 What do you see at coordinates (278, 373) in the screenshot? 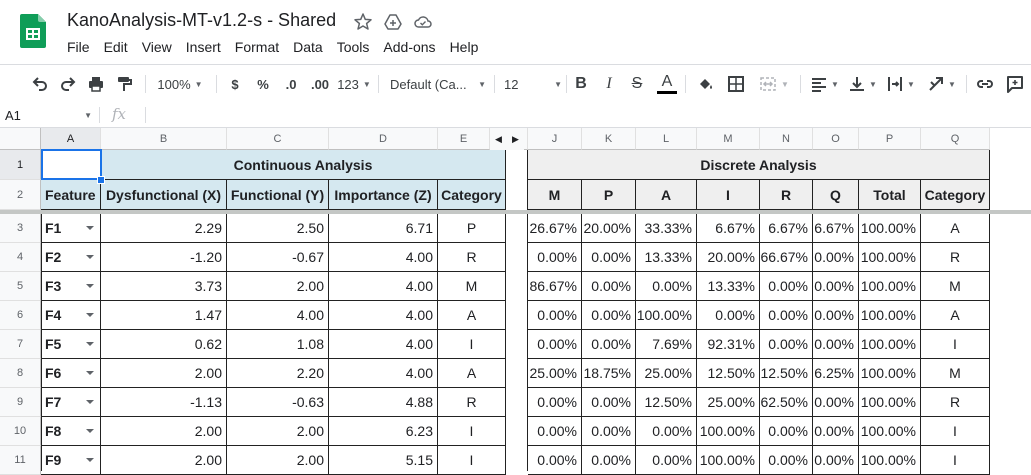
I see `functional-cell: 2.20` at bounding box center [278, 373].